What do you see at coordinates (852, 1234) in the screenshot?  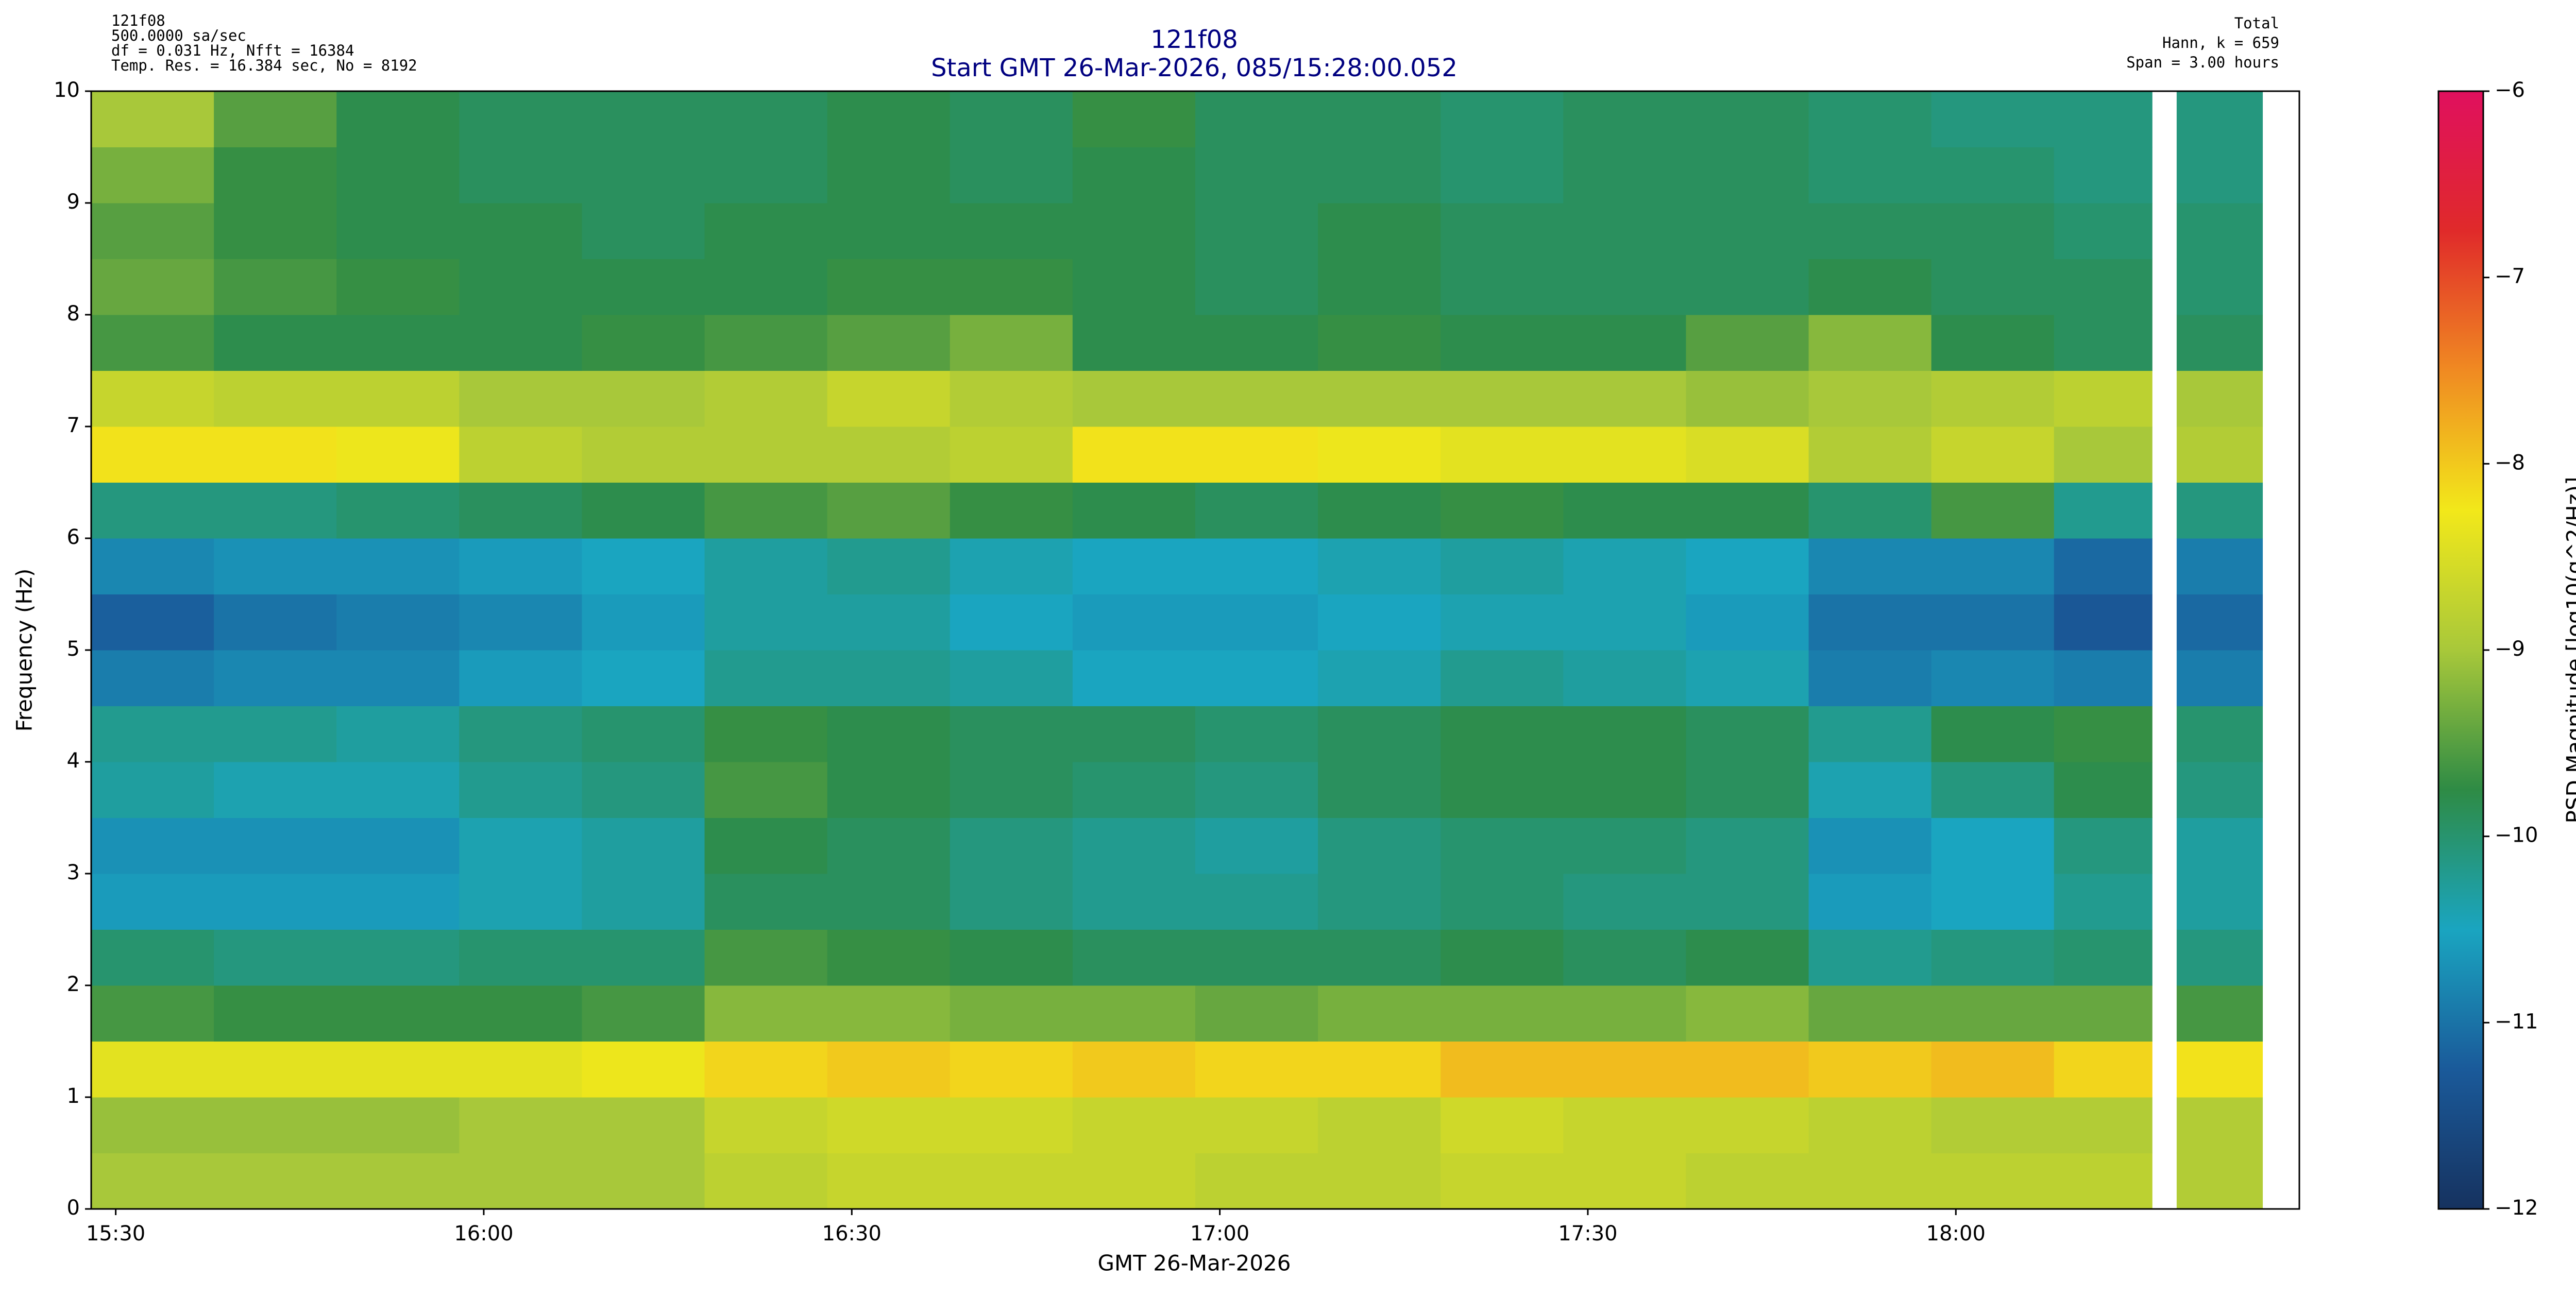 I see `x-tick-label: 16:30` at bounding box center [852, 1234].